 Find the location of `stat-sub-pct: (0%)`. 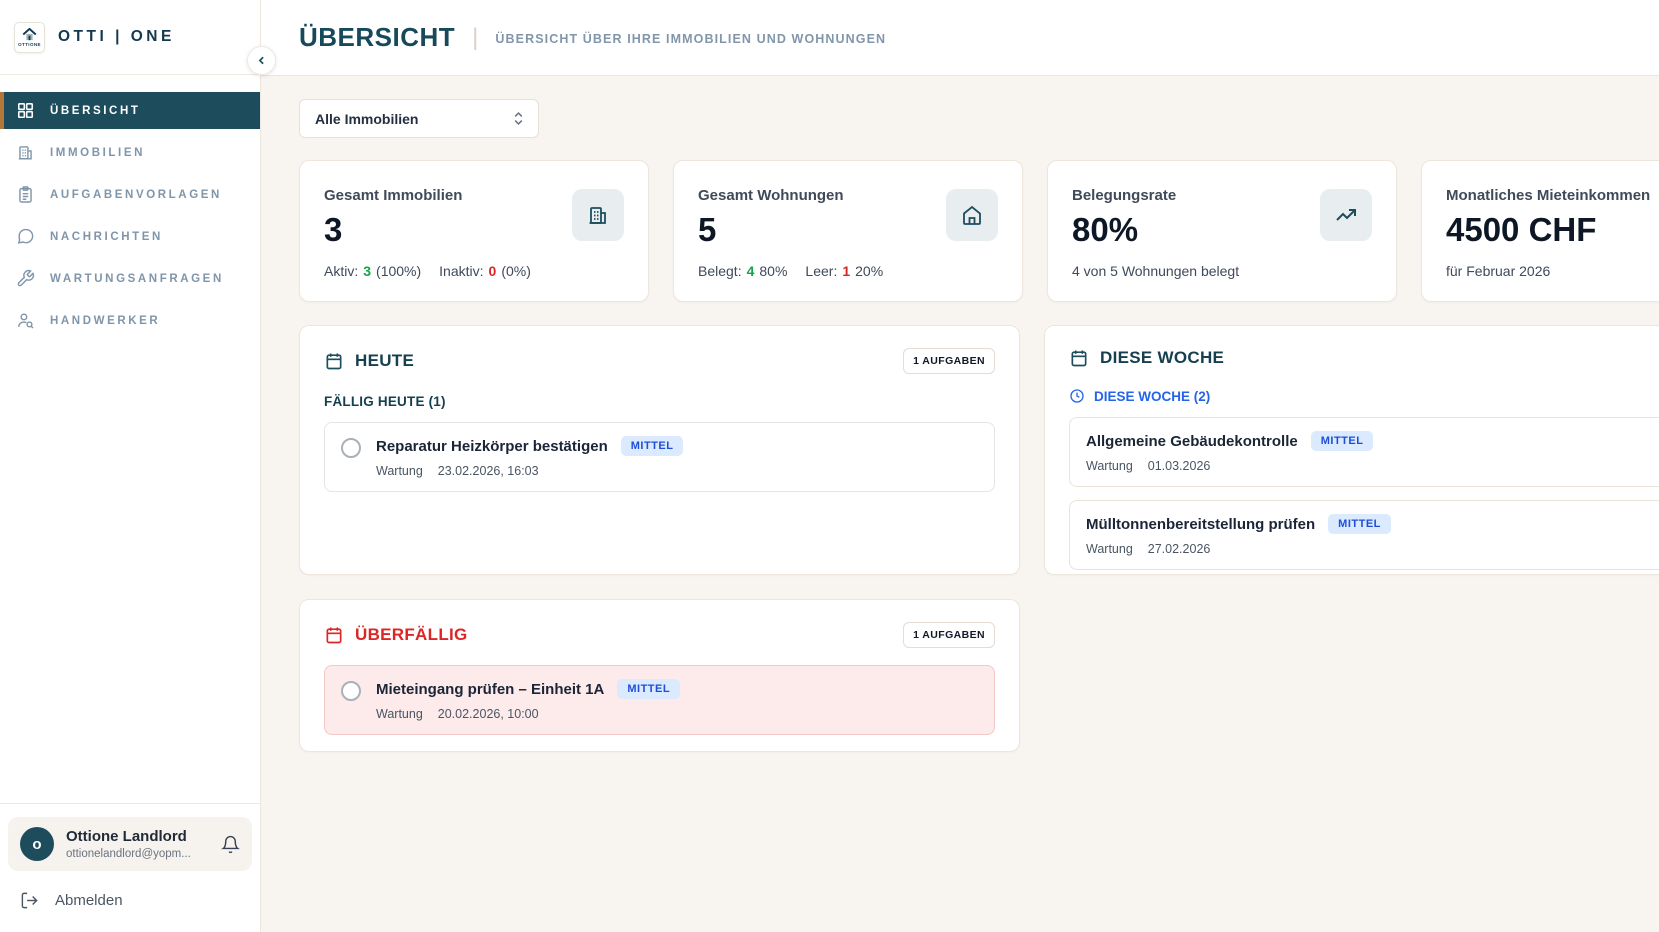

stat-sub-pct: (0%) is located at coordinates (516, 271).